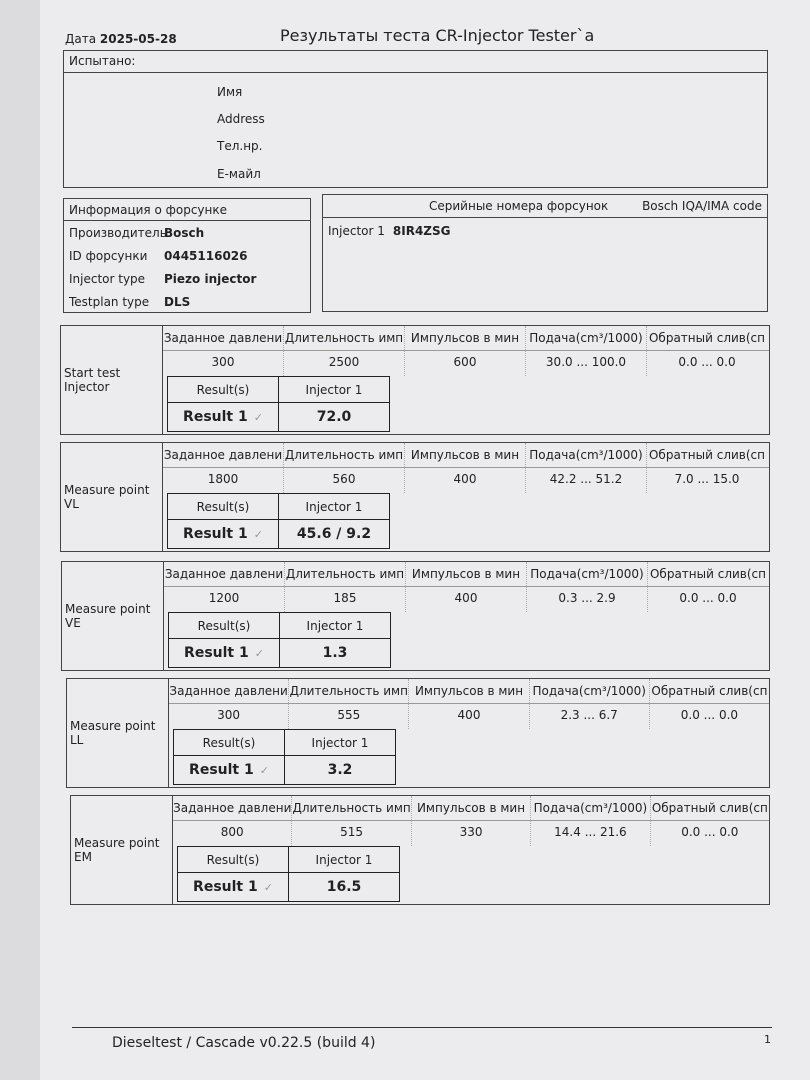  I want to click on result-value: 1.3, so click(335, 653).